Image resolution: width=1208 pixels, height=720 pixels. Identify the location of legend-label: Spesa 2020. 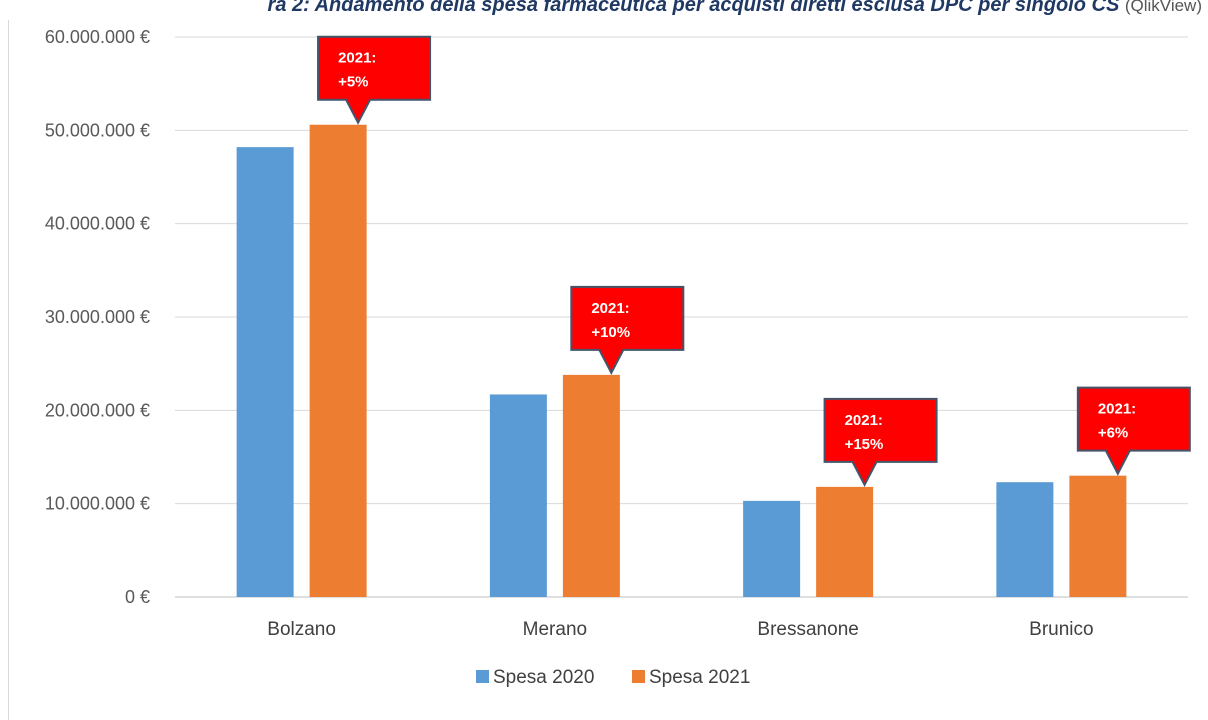
(543, 677).